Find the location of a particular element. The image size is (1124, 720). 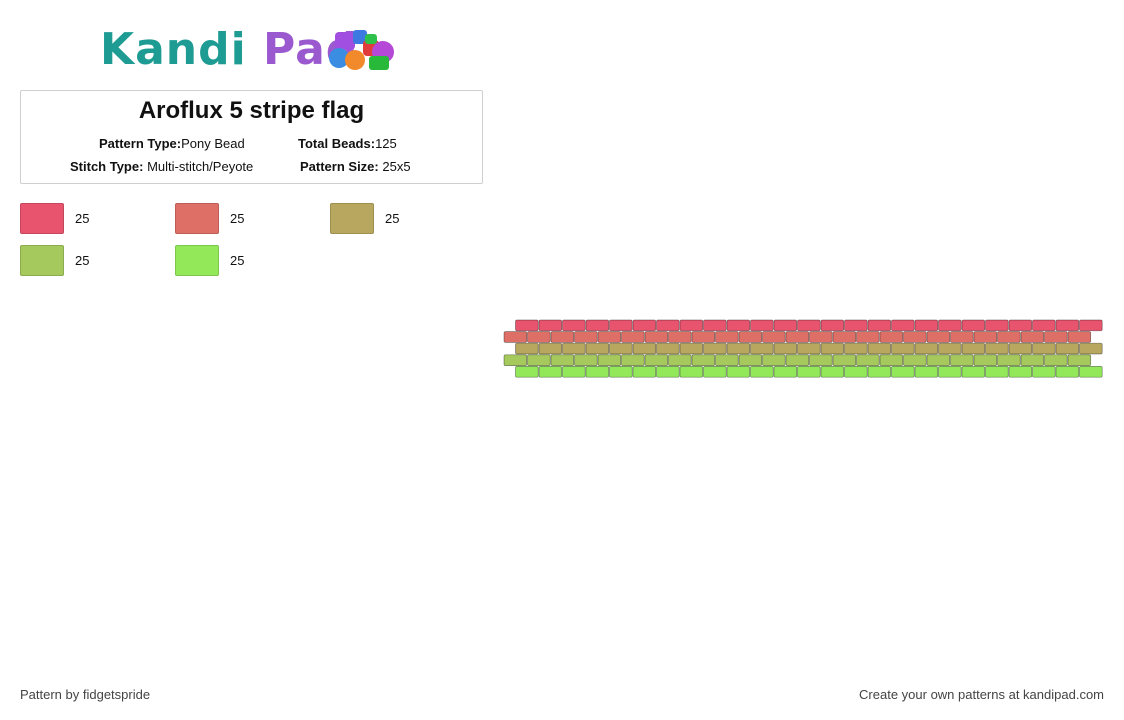

pattern-size-label: Pattern Size: is located at coordinates (339, 166).